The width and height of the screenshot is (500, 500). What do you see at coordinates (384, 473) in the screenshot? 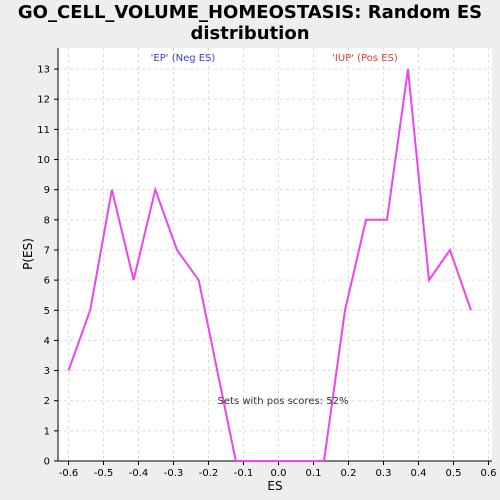
I see `x-tick-label: 0.3` at bounding box center [384, 473].